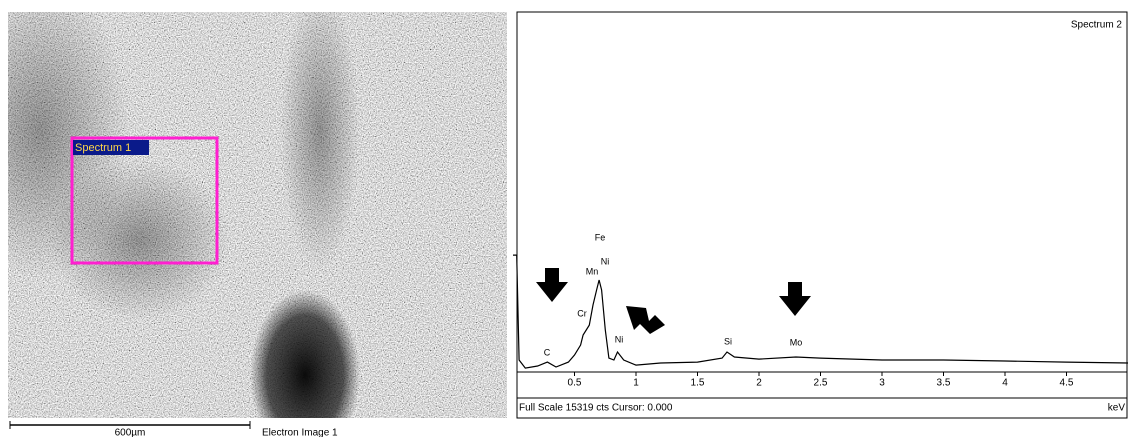 This screenshot has height=442, width=1129. Describe the element at coordinates (592, 271) in the screenshot. I see `peak-label: Mn` at that location.